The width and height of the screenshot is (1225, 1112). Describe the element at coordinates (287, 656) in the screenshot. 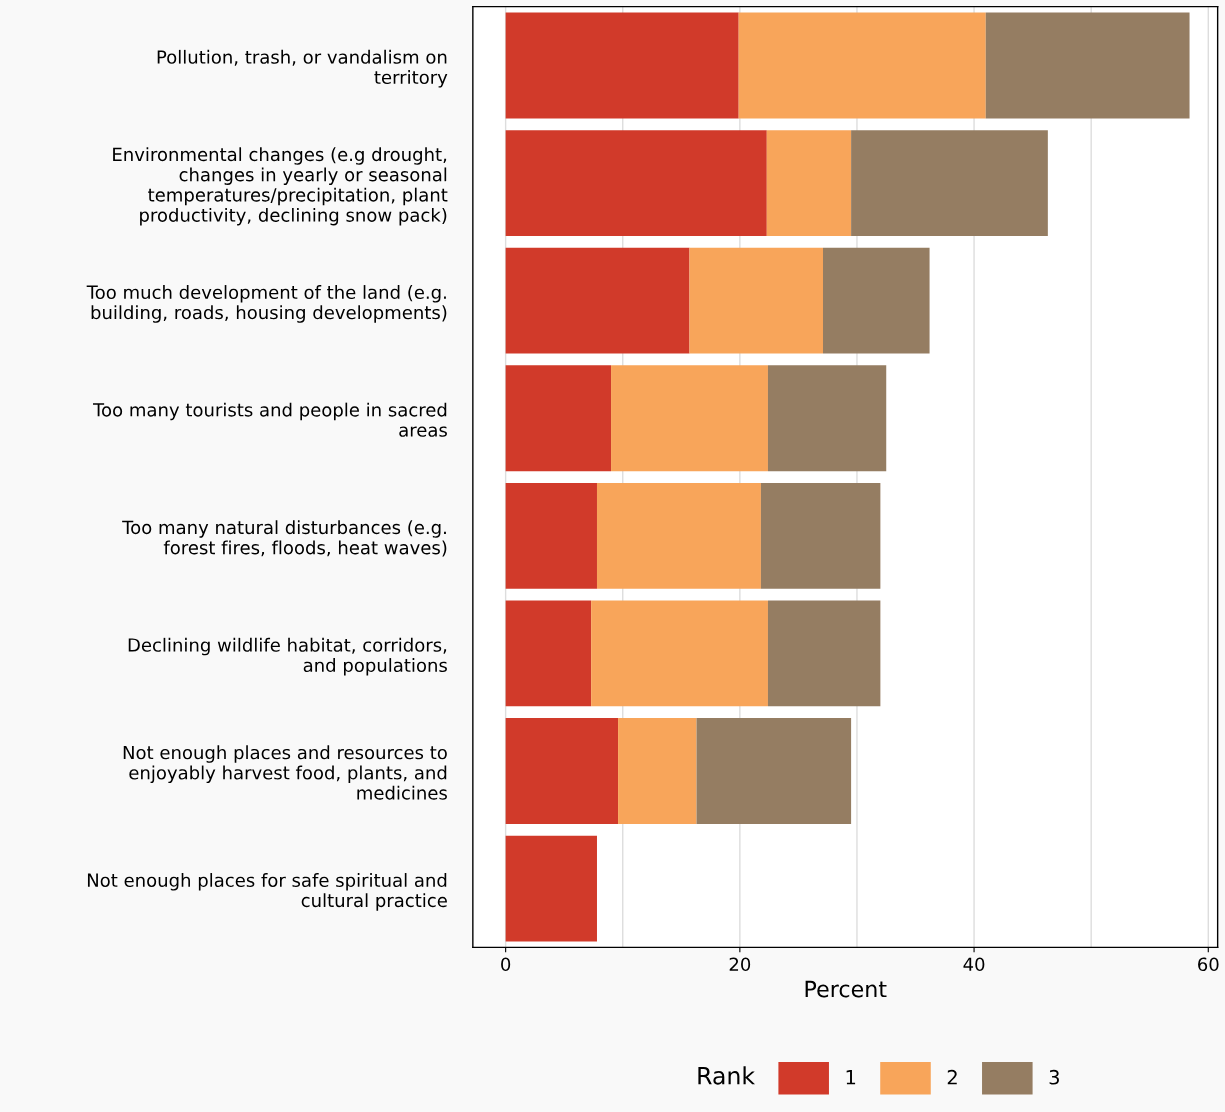

I see `y-tick-label: Declining wildlife habitat, corridors, and populations` at that location.